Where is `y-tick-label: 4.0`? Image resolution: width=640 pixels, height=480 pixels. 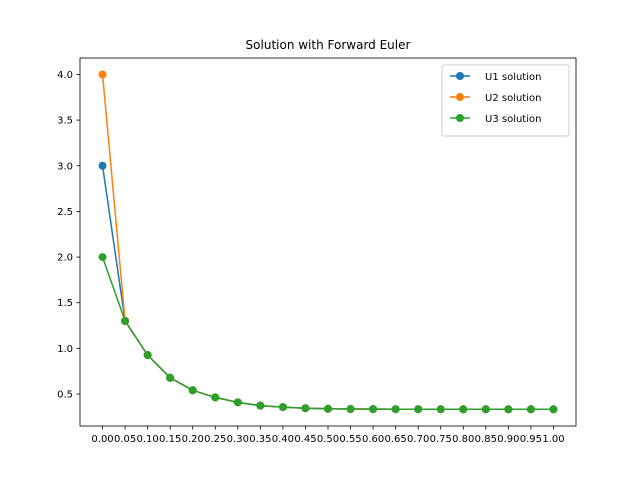
y-tick-label: 4.0 is located at coordinates (65, 75).